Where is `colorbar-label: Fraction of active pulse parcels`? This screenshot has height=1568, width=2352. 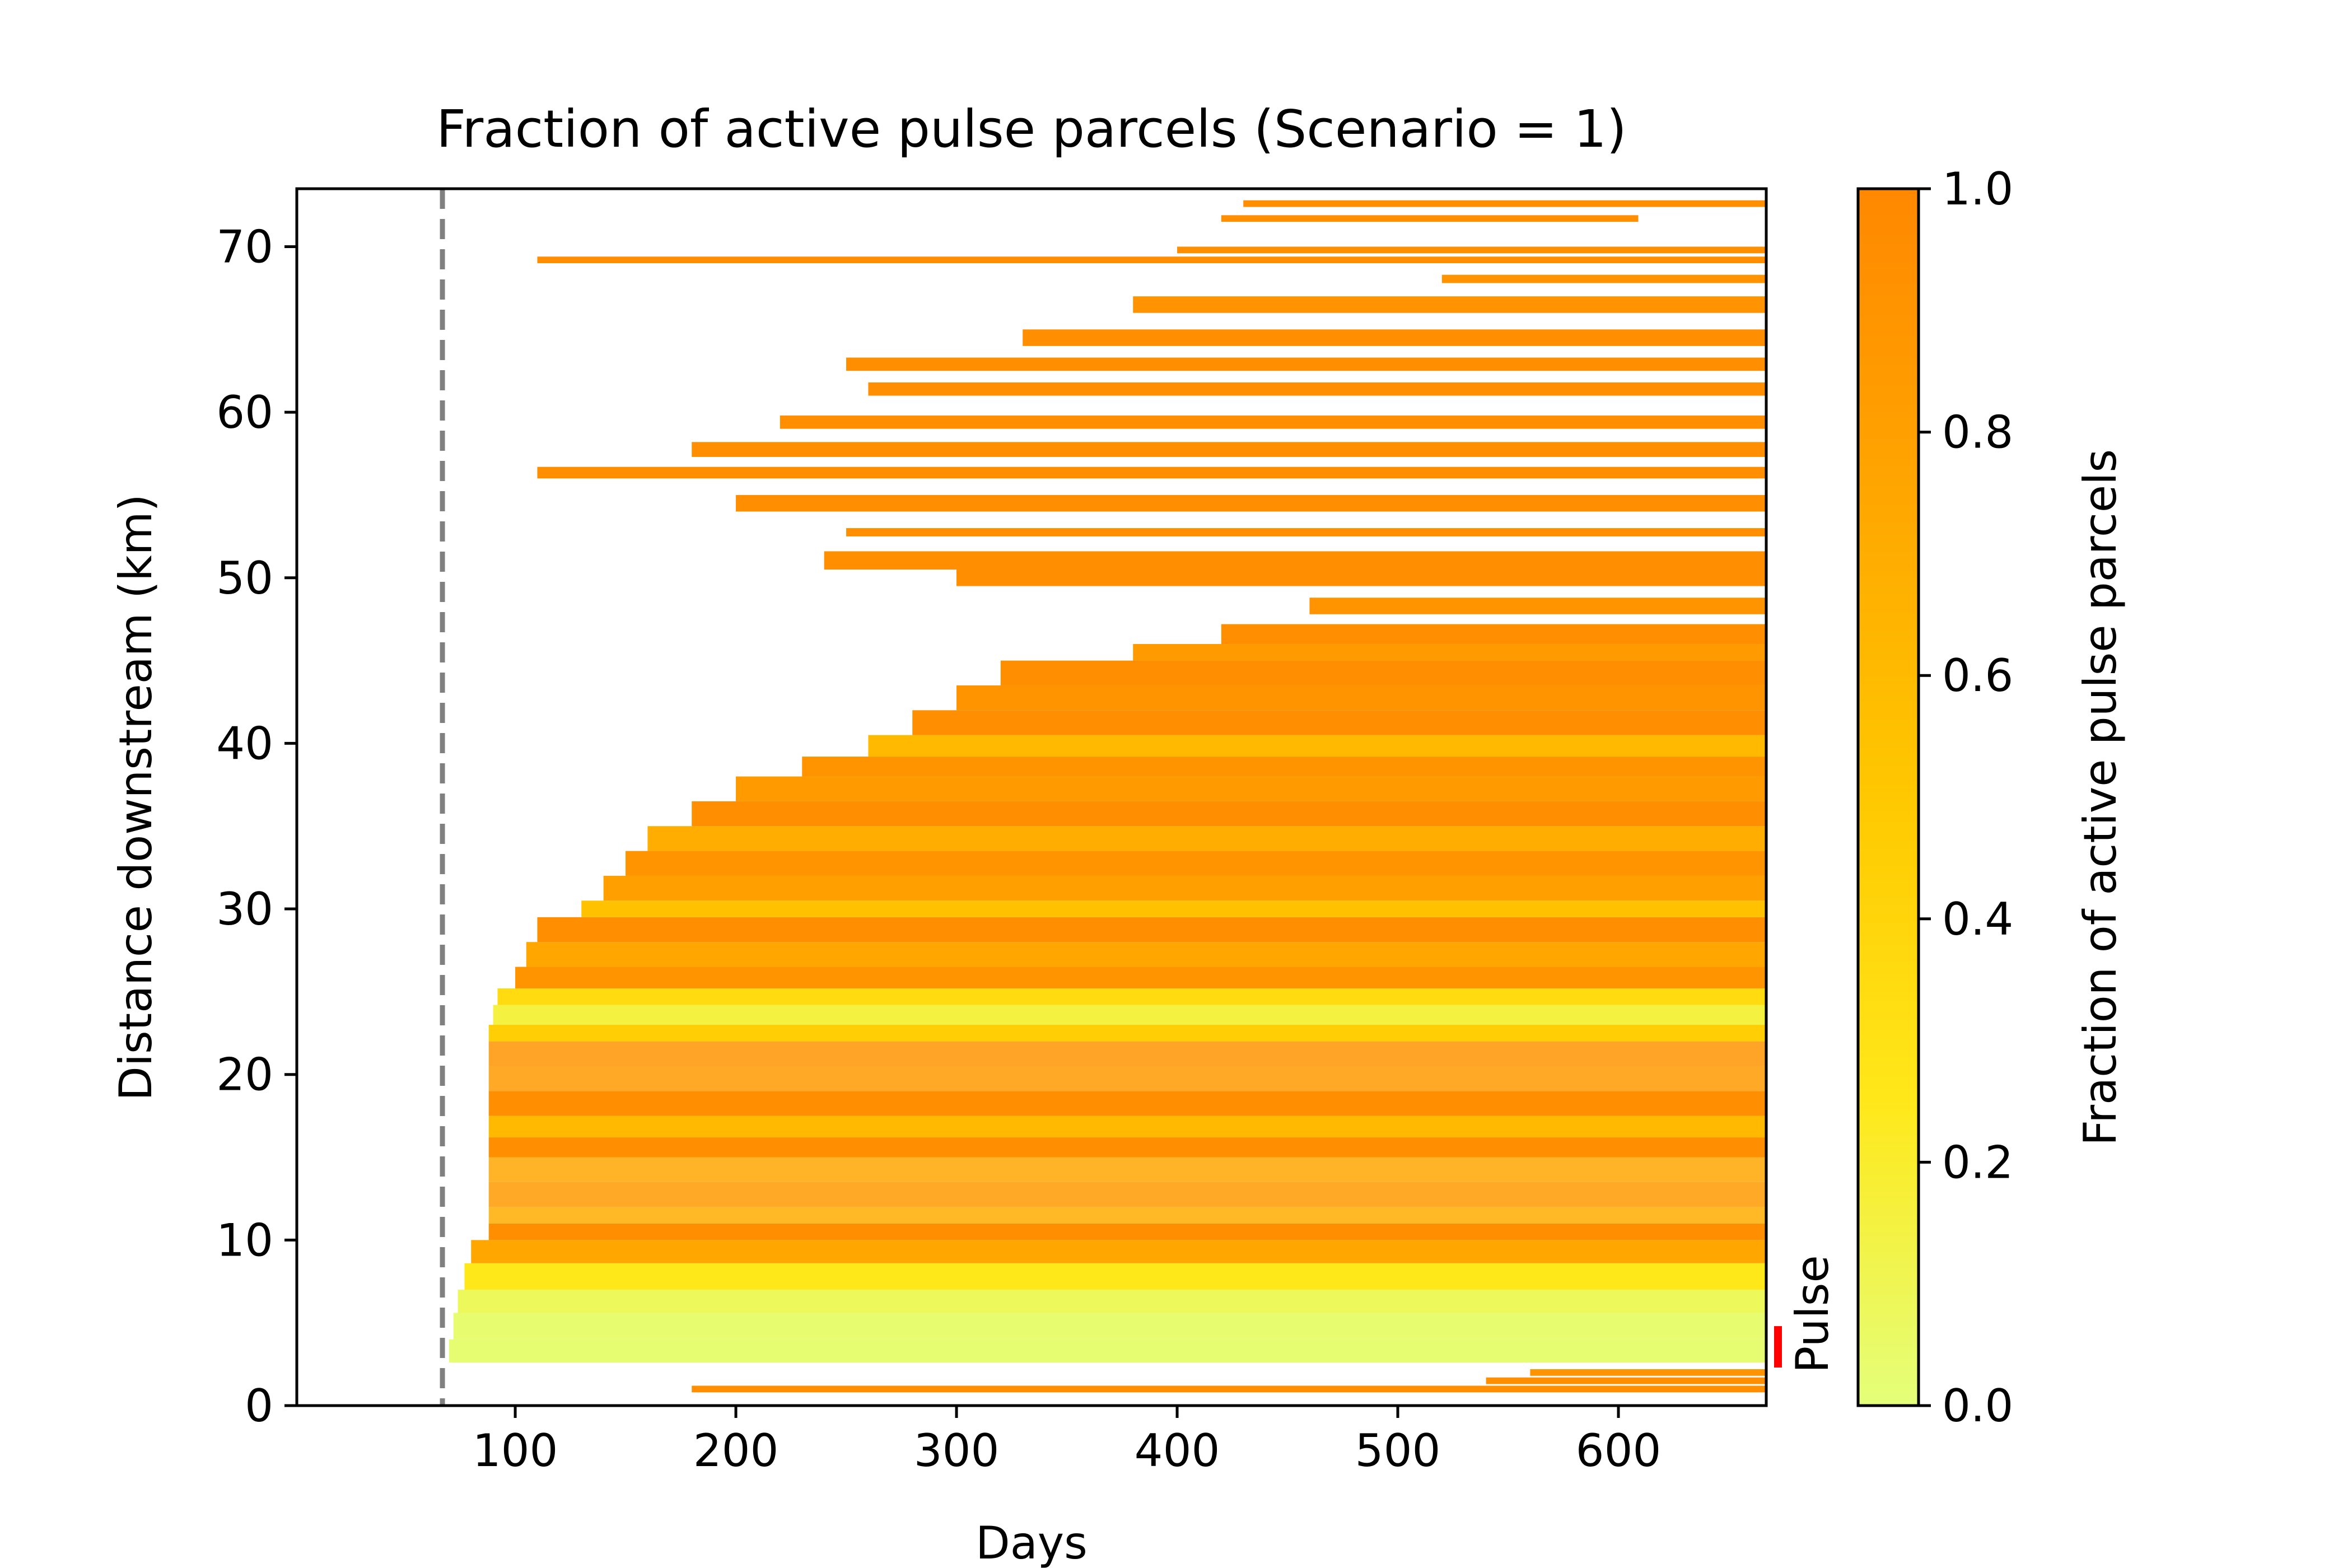
colorbar-label: Fraction of active pulse parcels is located at coordinates (2100, 798).